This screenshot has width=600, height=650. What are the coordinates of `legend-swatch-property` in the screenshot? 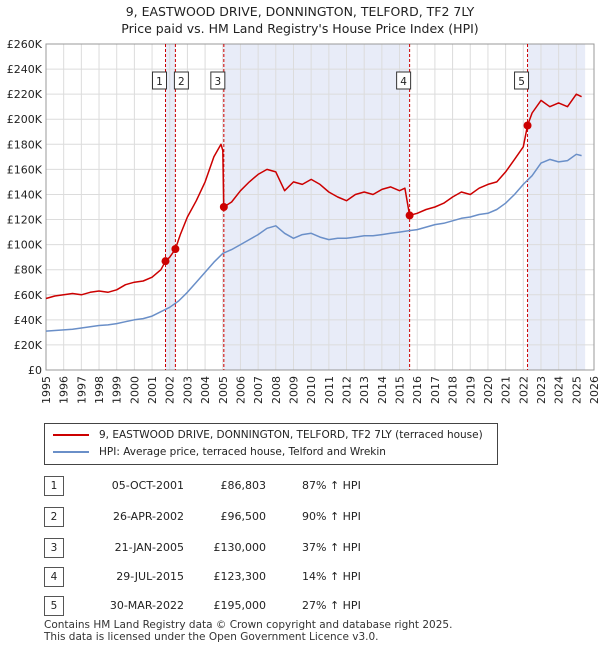 It's located at (71, 435).